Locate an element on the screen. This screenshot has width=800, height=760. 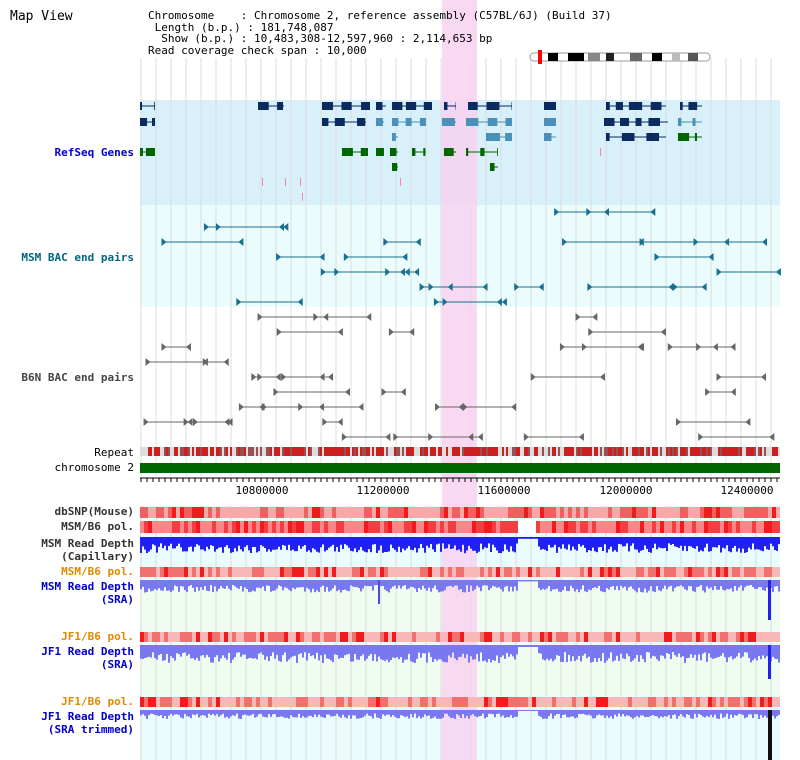
track-label-msm-depth-capillary: MSM Read Depth (Capillary) is located at coordinates (87, 550).